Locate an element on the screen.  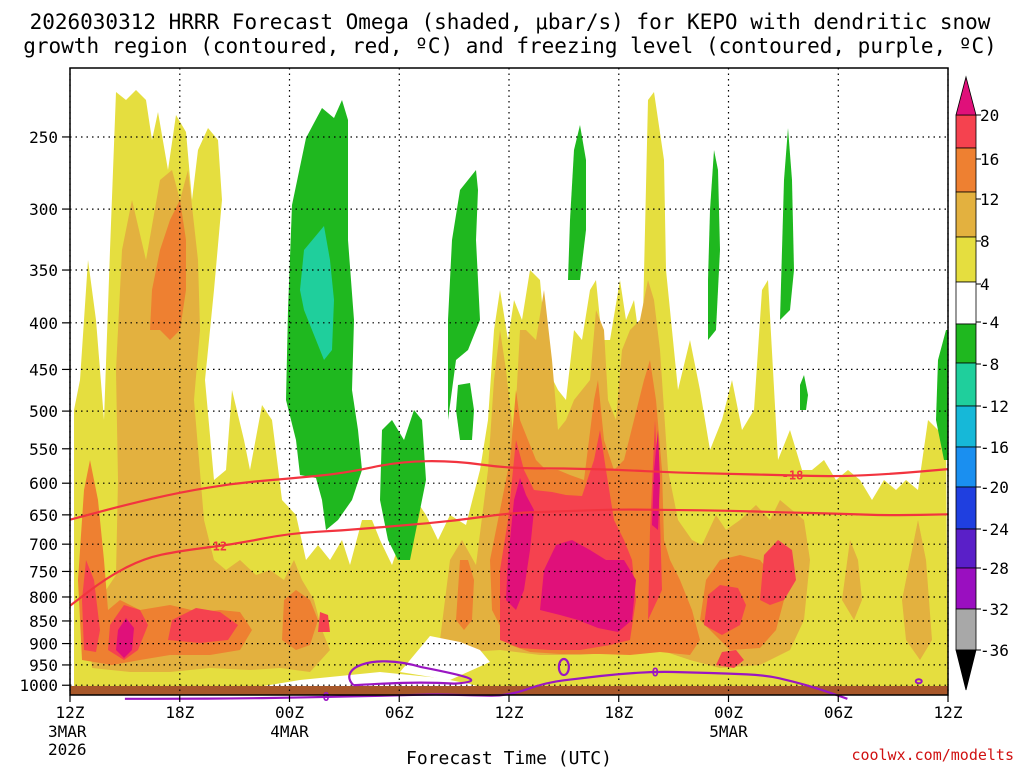
omega-m8-m12-region is located at coordinates (317, 293).